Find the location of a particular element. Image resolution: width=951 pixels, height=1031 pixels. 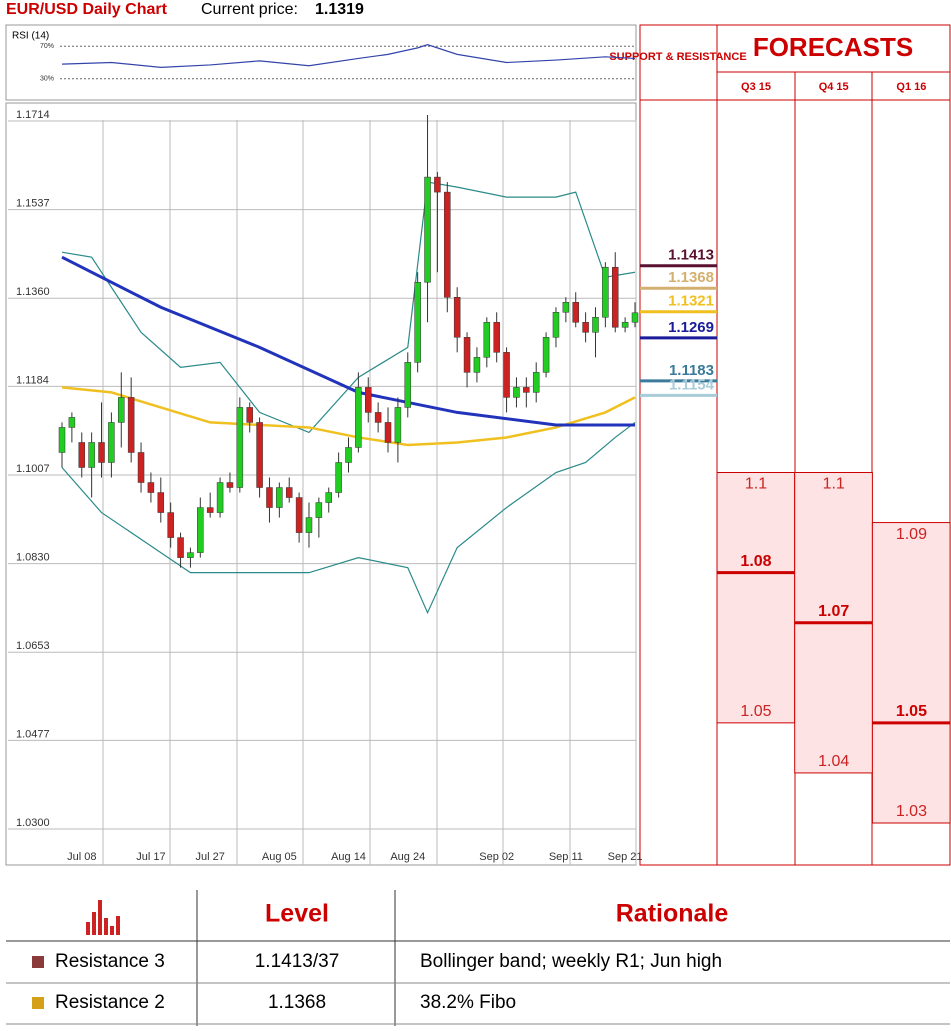

forecast-low: 1.05 is located at coordinates (755, 711).